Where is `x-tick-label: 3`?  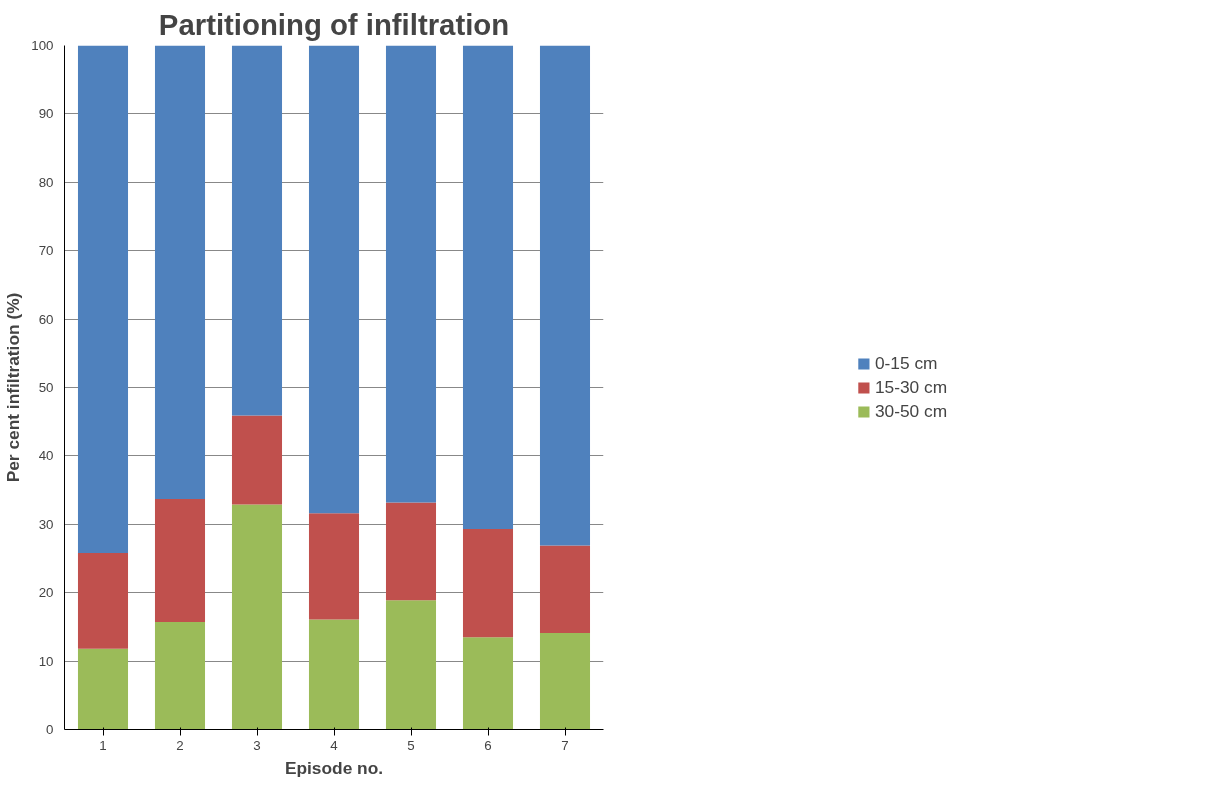 x-tick-label: 3 is located at coordinates (257, 745).